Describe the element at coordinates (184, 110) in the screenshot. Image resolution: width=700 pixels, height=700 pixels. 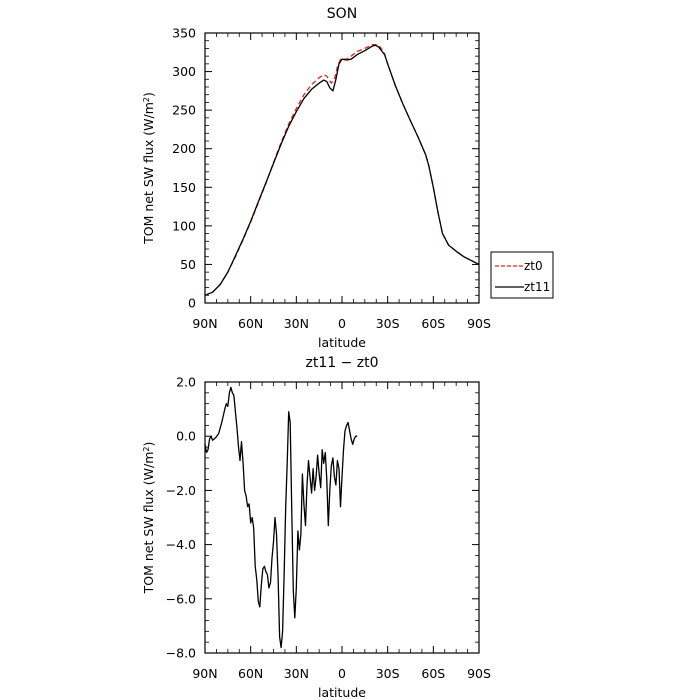
I see `y-tick-label: 250` at that location.